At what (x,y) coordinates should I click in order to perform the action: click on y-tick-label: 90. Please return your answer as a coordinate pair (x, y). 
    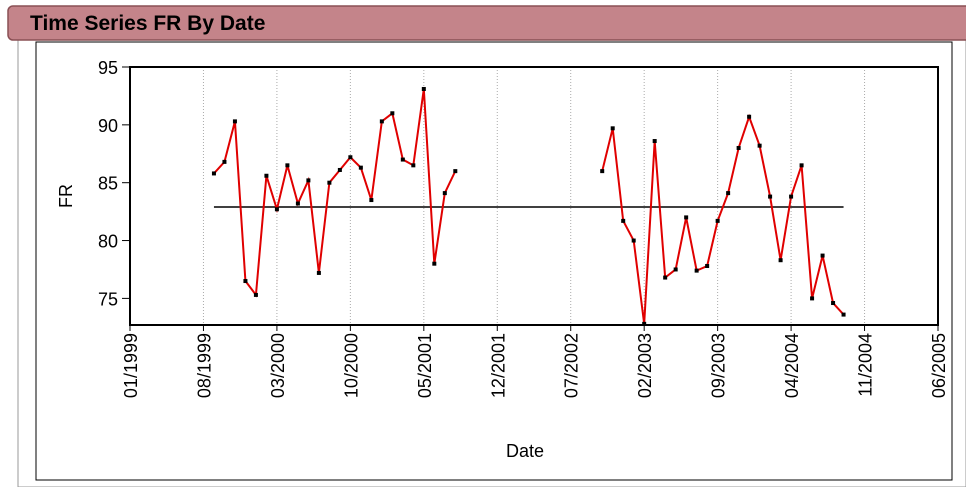
    Looking at the image, I should click on (108, 126).